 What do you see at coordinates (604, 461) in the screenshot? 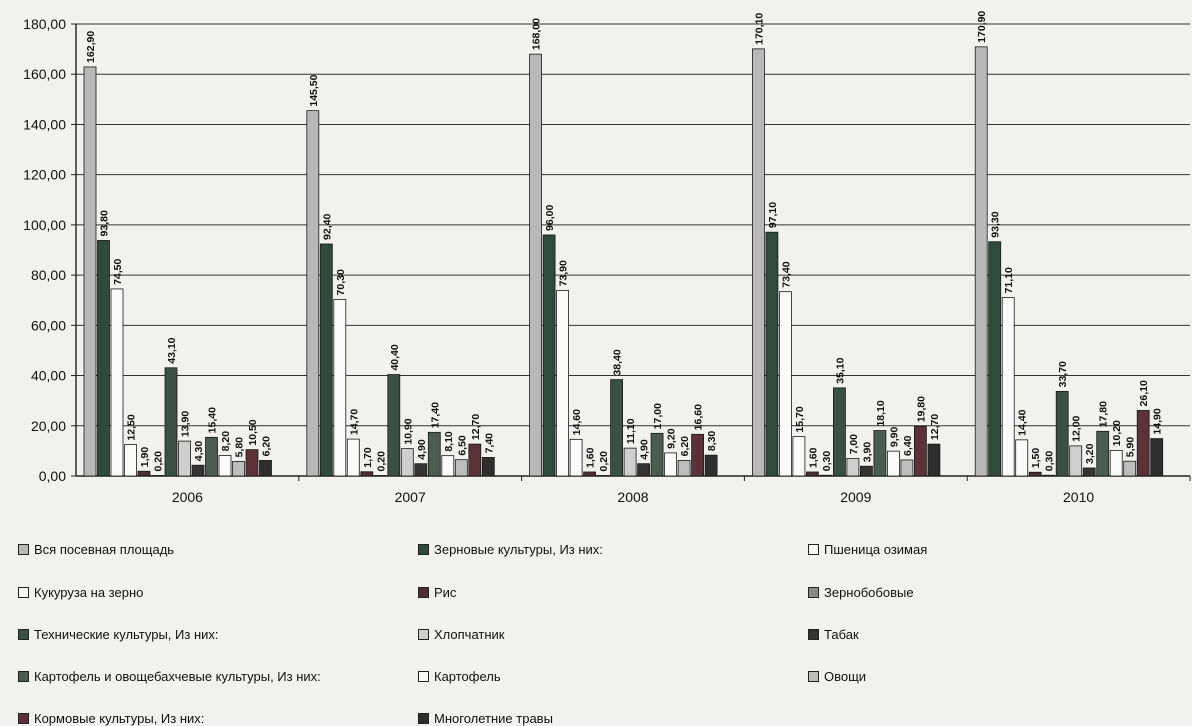
I see `data-label: 0,20` at bounding box center [604, 461].